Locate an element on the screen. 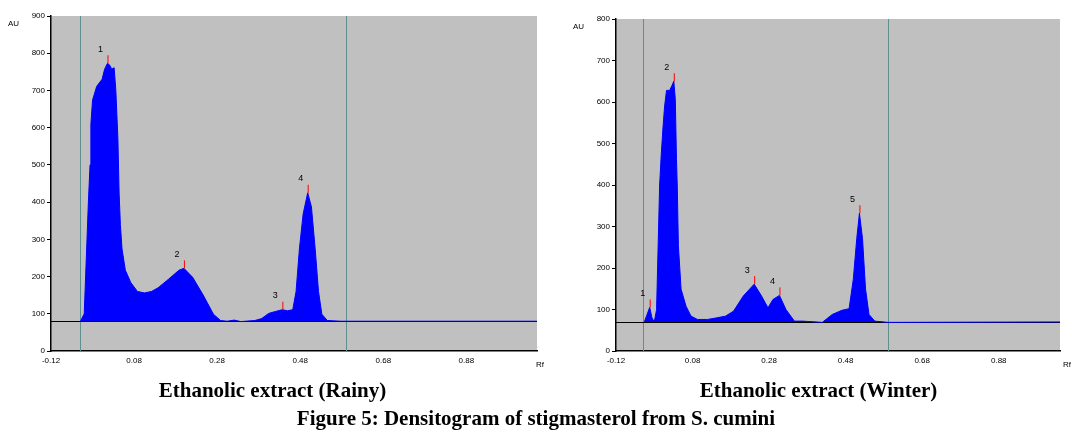  y-tick-label: 900 is located at coordinates (38, 16).